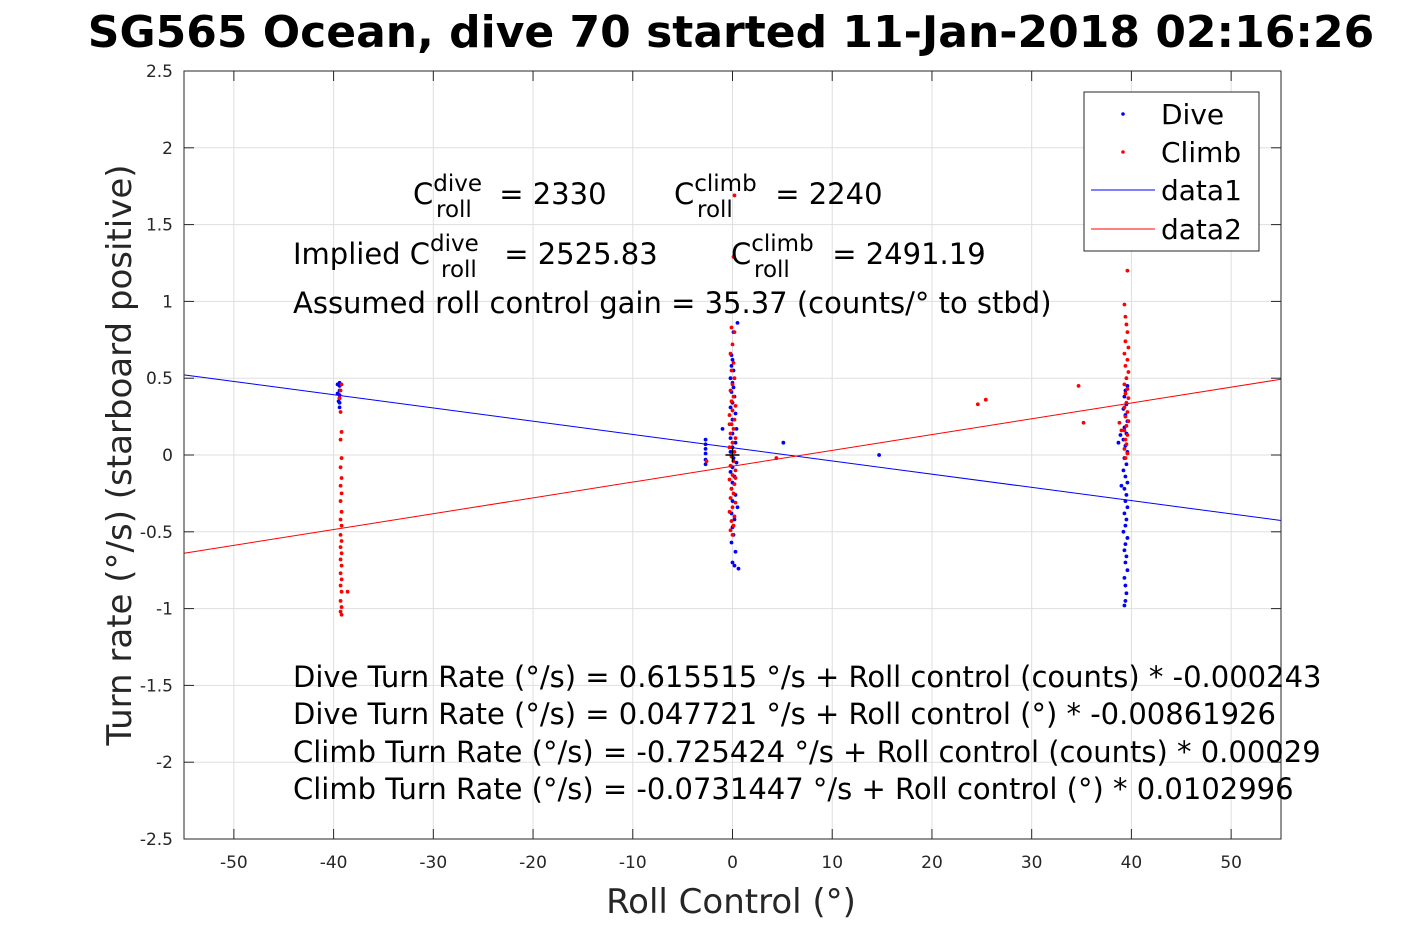  Describe the element at coordinates (715, 210) in the screenshot. I see `c-roll-climb-sub: roll` at that location.